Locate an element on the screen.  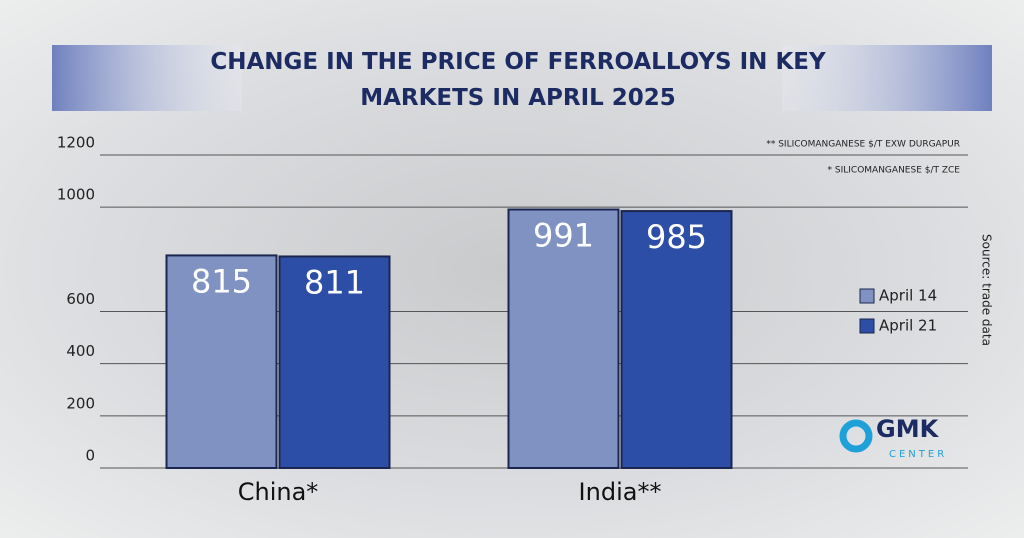
value-label: 991 is located at coordinates (563, 236).